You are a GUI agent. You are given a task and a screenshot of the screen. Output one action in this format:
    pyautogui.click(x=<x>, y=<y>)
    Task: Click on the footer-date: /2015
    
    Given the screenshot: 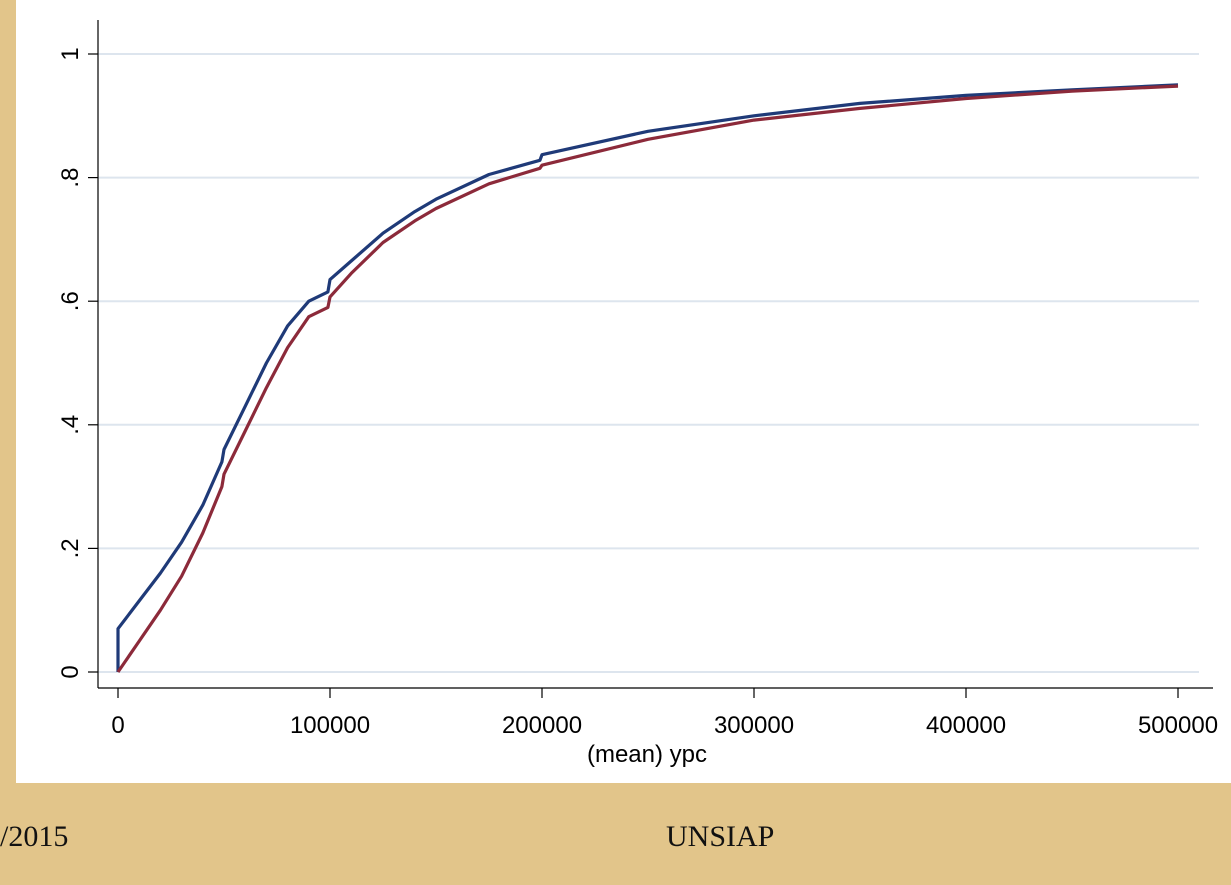 What is the action you would take?
    pyautogui.click(x=34, y=836)
    